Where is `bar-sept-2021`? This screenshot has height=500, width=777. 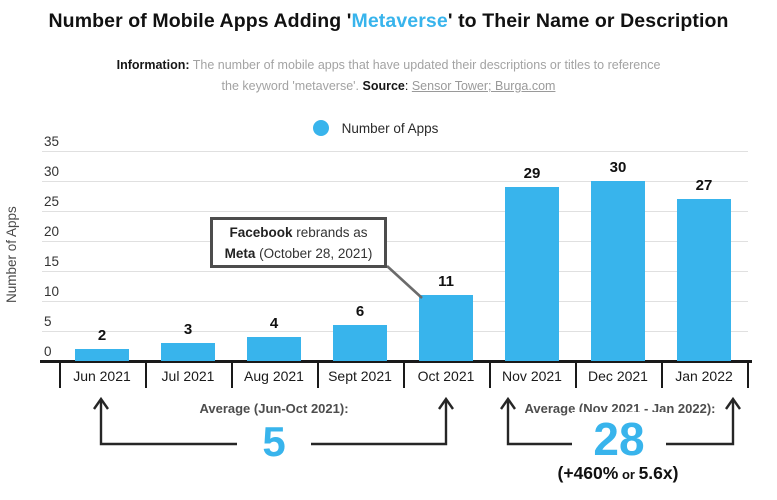
bar-sept-2021 is located at coordinates (360, 343).